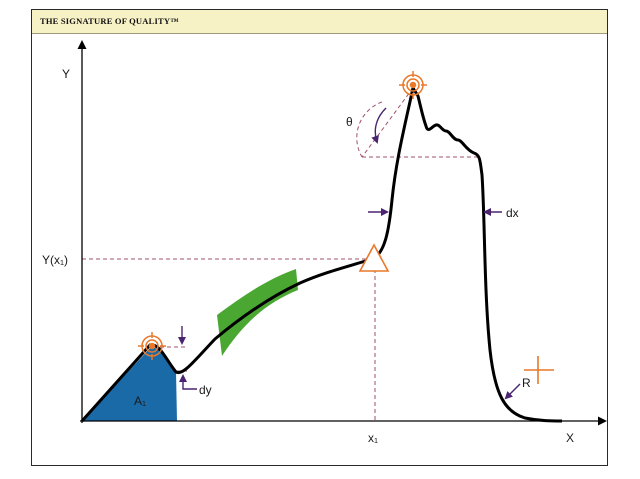 Image resolution: width=640 pixels, height=479 pixels. Describe the element at coordinates (373, 438) in the screenshot. I see `x1-label: x₁` at that location.